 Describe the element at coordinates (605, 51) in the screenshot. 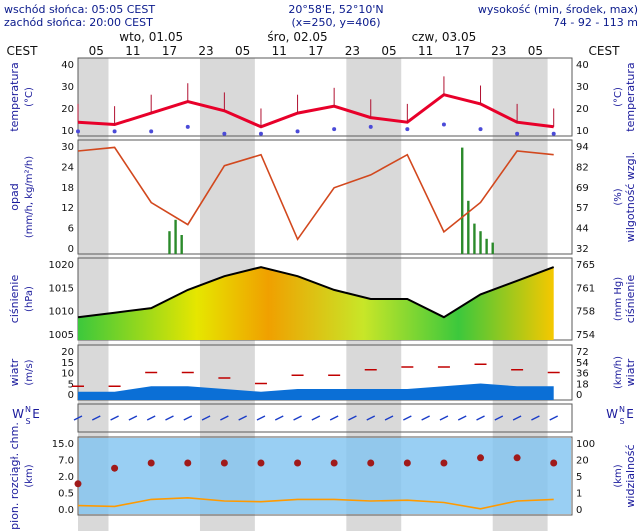

I see `tz-right-label: CEST` at that location.